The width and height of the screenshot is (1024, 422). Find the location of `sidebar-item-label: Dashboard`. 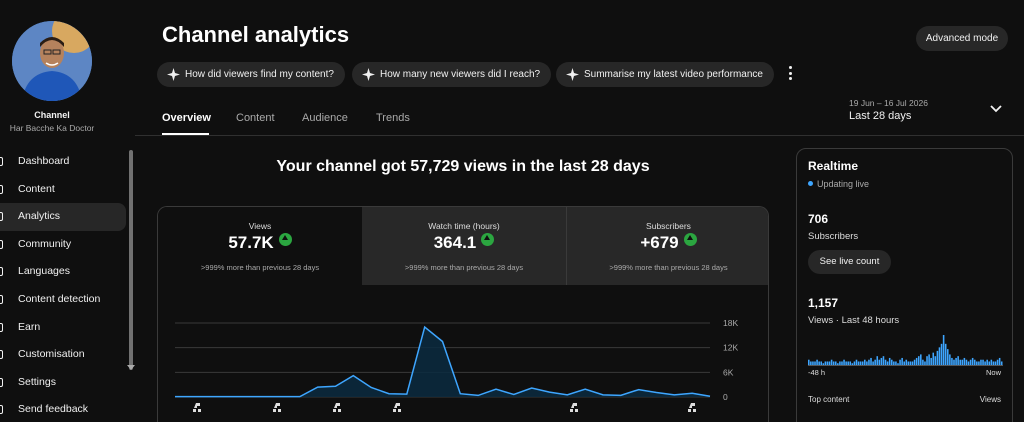

sidebar-item-label: Dashboard is located at coordinates (44, 161).